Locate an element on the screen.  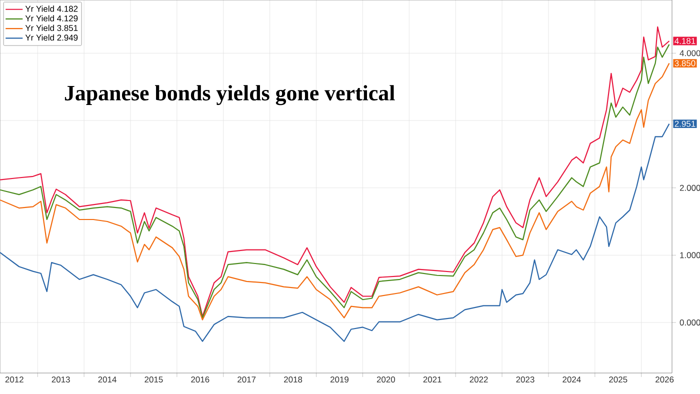
x-tick-label: 2018 is located at coordinates (293, 379).